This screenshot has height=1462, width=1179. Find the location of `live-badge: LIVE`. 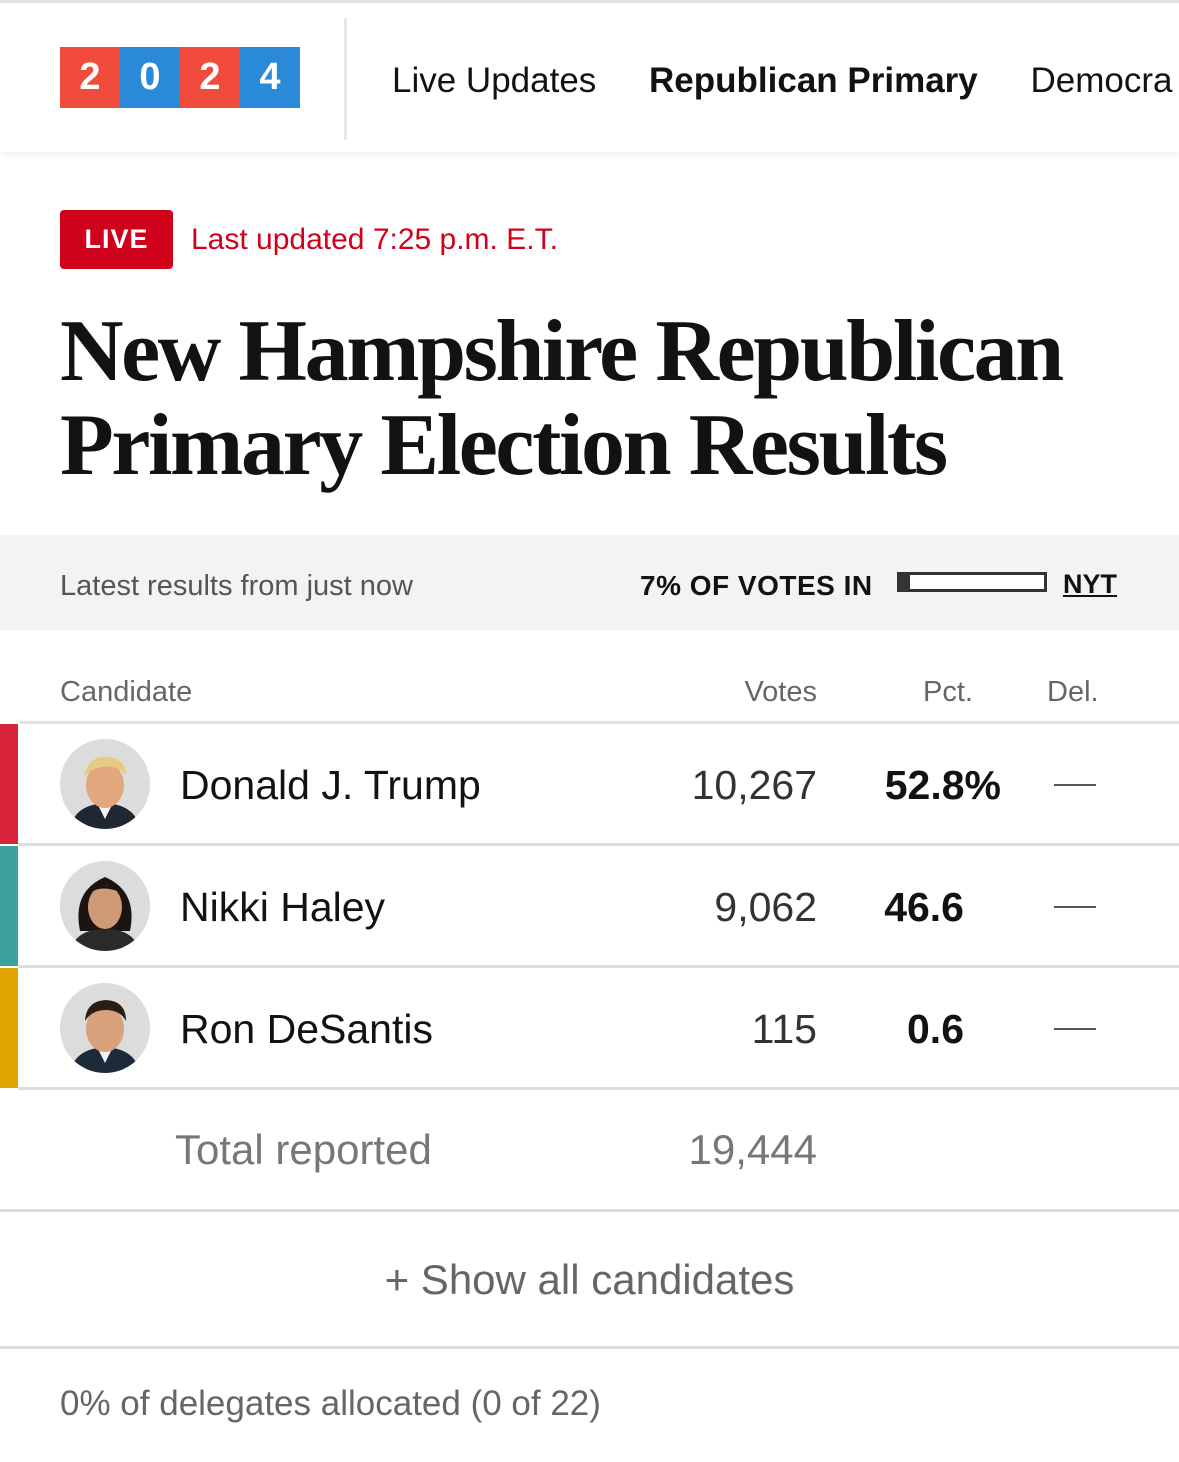

live-badge: LIVE is located at coordinates (116, 239).